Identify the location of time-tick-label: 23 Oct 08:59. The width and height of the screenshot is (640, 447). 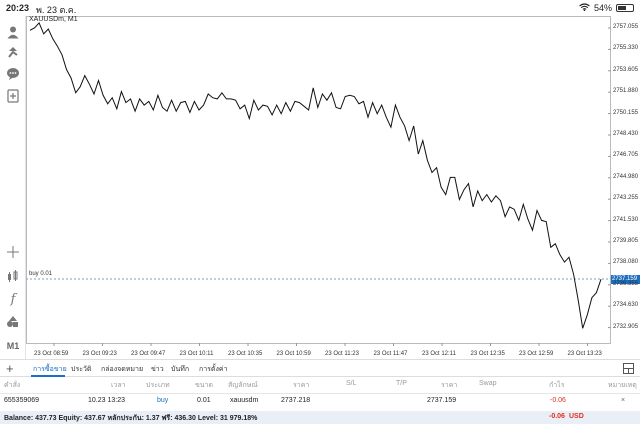
(51, 354).